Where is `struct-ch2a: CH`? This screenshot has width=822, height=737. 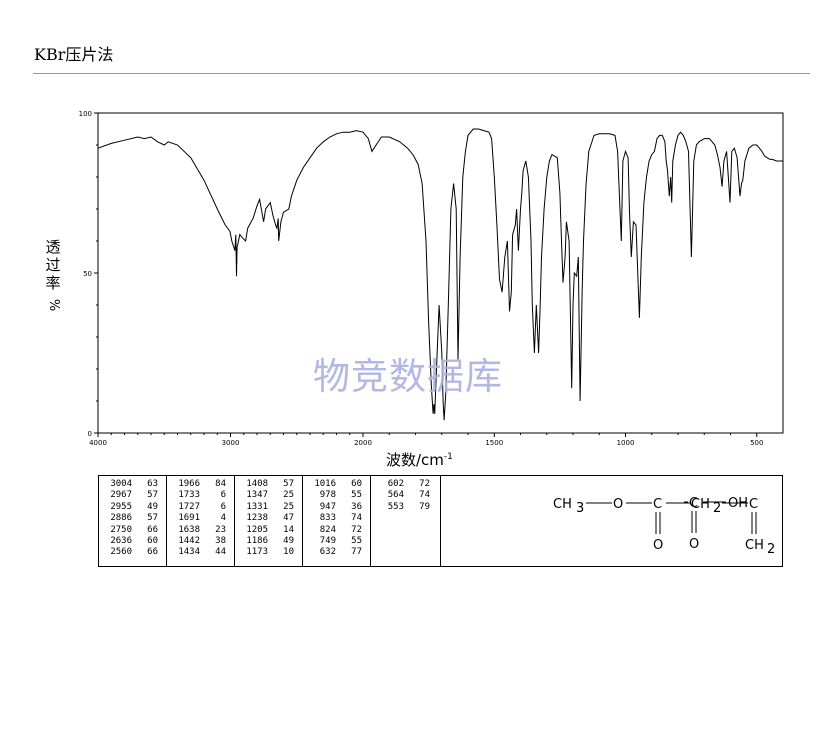
struct-ch2a: CH is located at coordinates (700, 504).